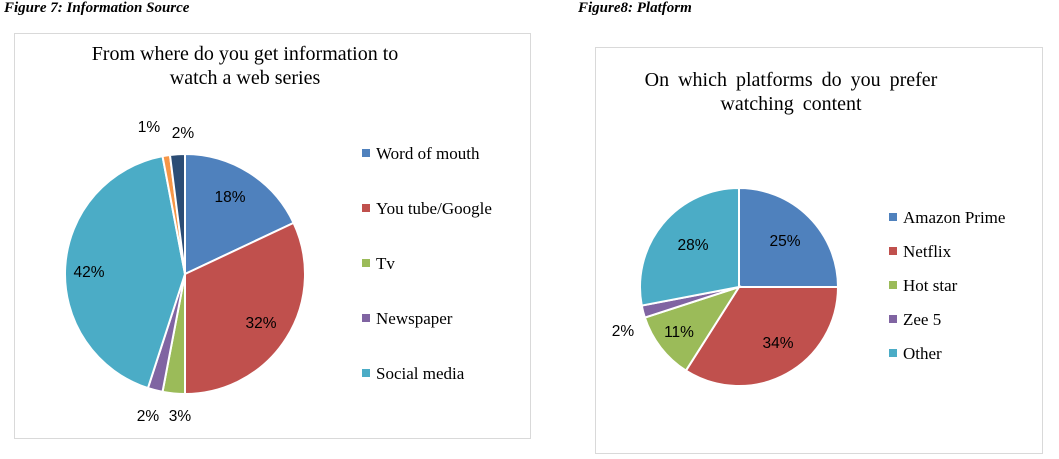 The width and height of the screenshot is (1059, 459). Describe the element at coordinates (148, 416) in the screenshot. I see `data-label-newspaper: 2%` at that location.